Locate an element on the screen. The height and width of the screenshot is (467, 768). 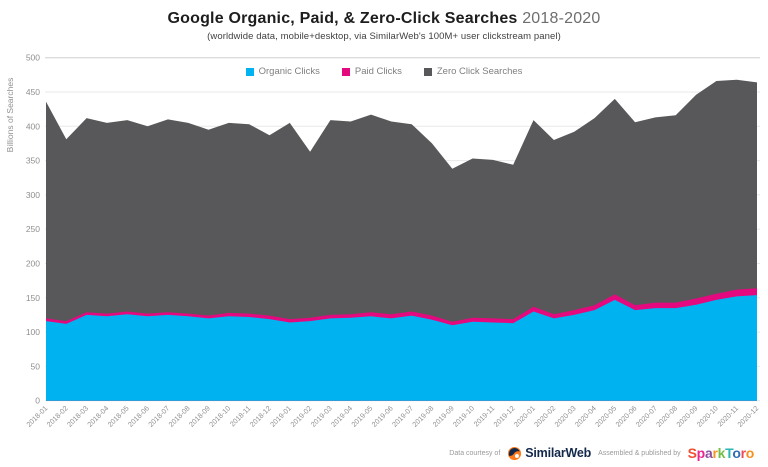
svg-text: 2020-10 is located at coordinates (707, 416).